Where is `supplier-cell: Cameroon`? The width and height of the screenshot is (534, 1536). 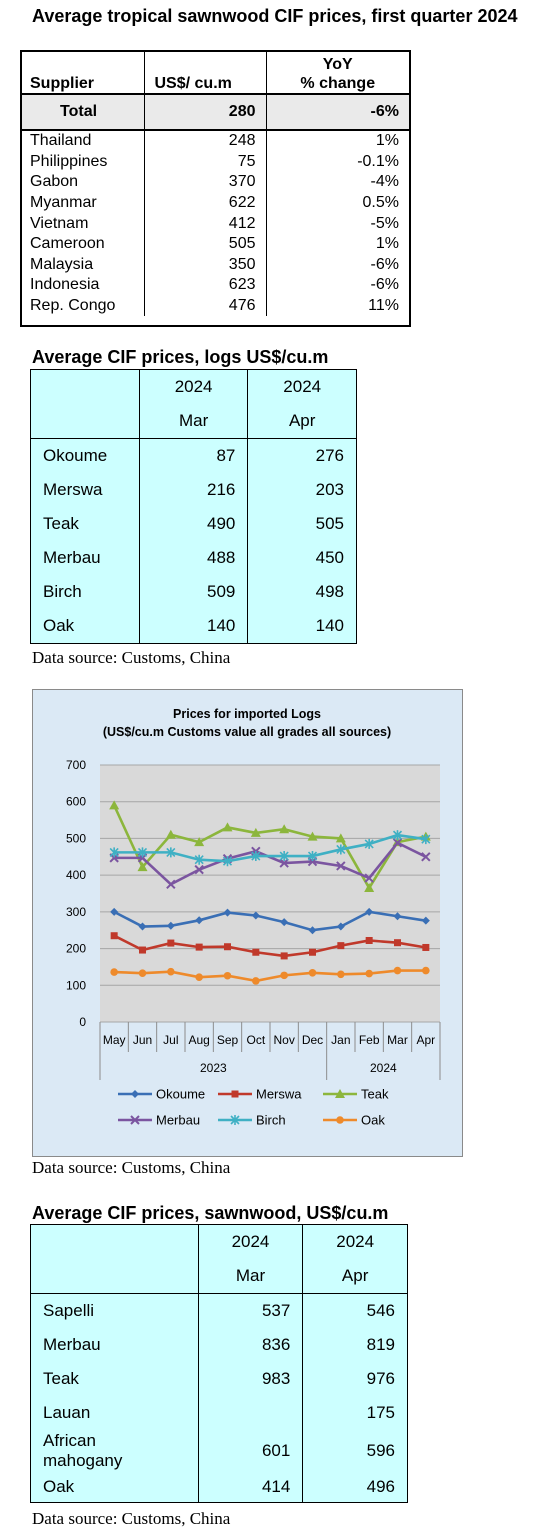
supplier-cell: Cameroon is located at coordinates (67, 244).